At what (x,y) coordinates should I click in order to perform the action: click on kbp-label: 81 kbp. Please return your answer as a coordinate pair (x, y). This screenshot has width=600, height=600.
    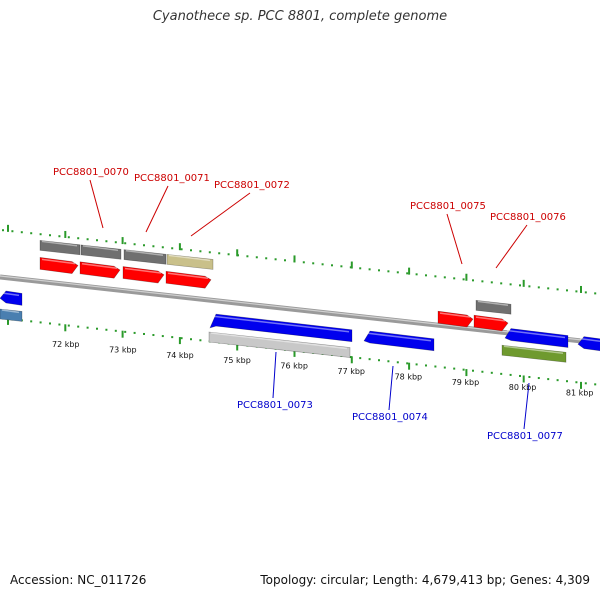
    Looking at the image, I should click on (580, 393).